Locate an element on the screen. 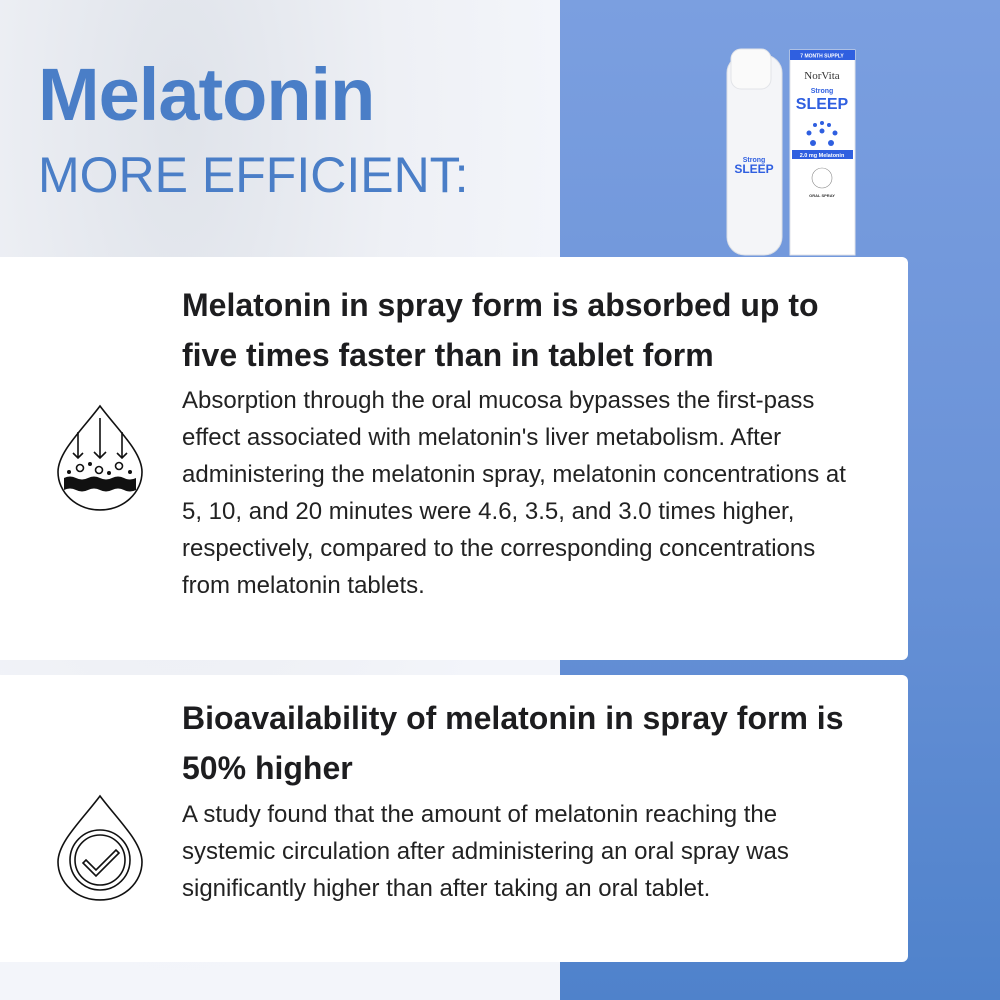 The width and height of the screenshot is (1000, 1000). bottle-name: SLEEP is located at coordinates (753, 169).